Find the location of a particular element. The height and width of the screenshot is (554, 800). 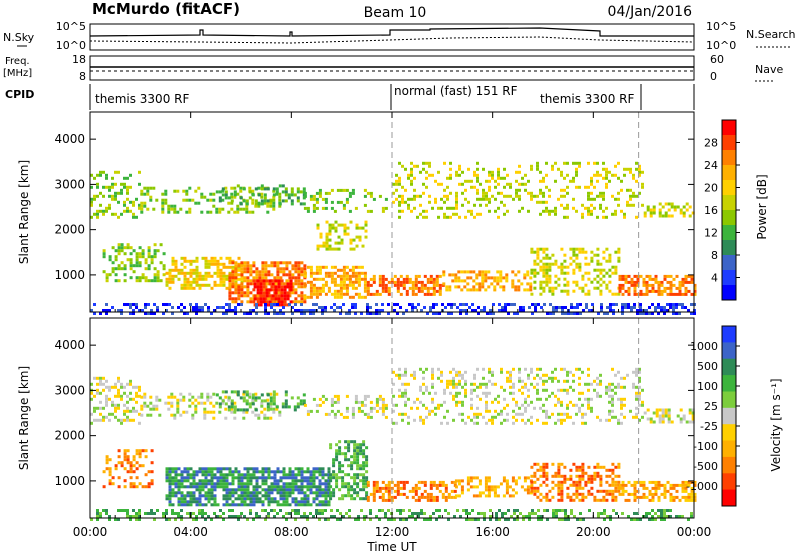

cpid-mode-1: themis 3300 RF is located at coordinates (142, 99).